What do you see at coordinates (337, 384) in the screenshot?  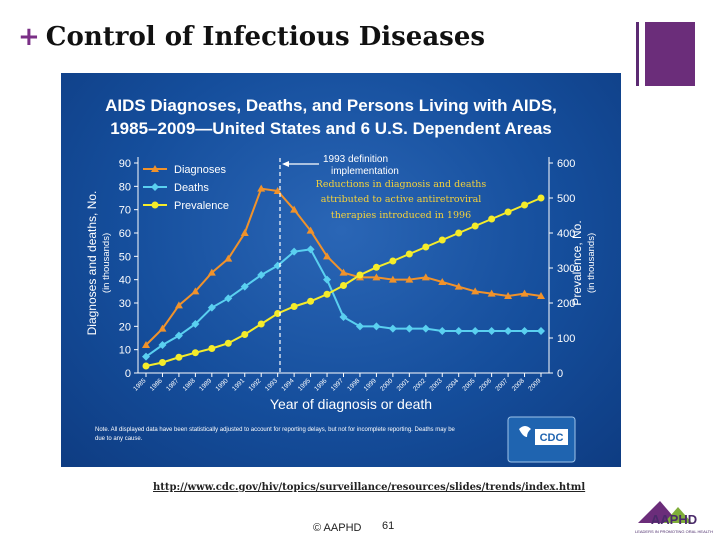 I see `x-tick-label: 1997` at bounding box center [337, 384].